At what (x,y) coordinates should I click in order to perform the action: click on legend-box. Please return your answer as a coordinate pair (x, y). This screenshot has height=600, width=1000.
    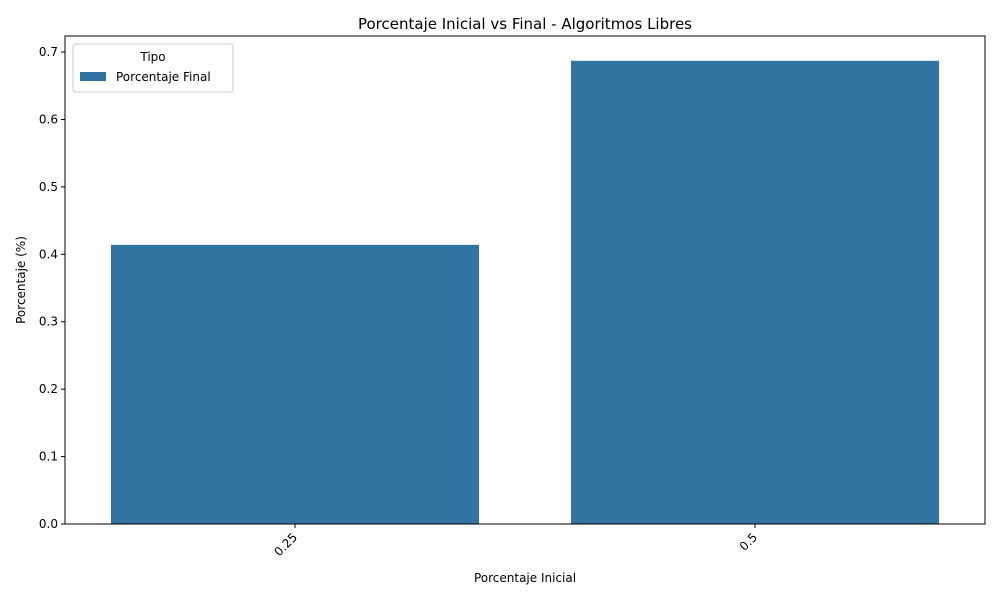
    Looking at the image, I should click on (153, 68).